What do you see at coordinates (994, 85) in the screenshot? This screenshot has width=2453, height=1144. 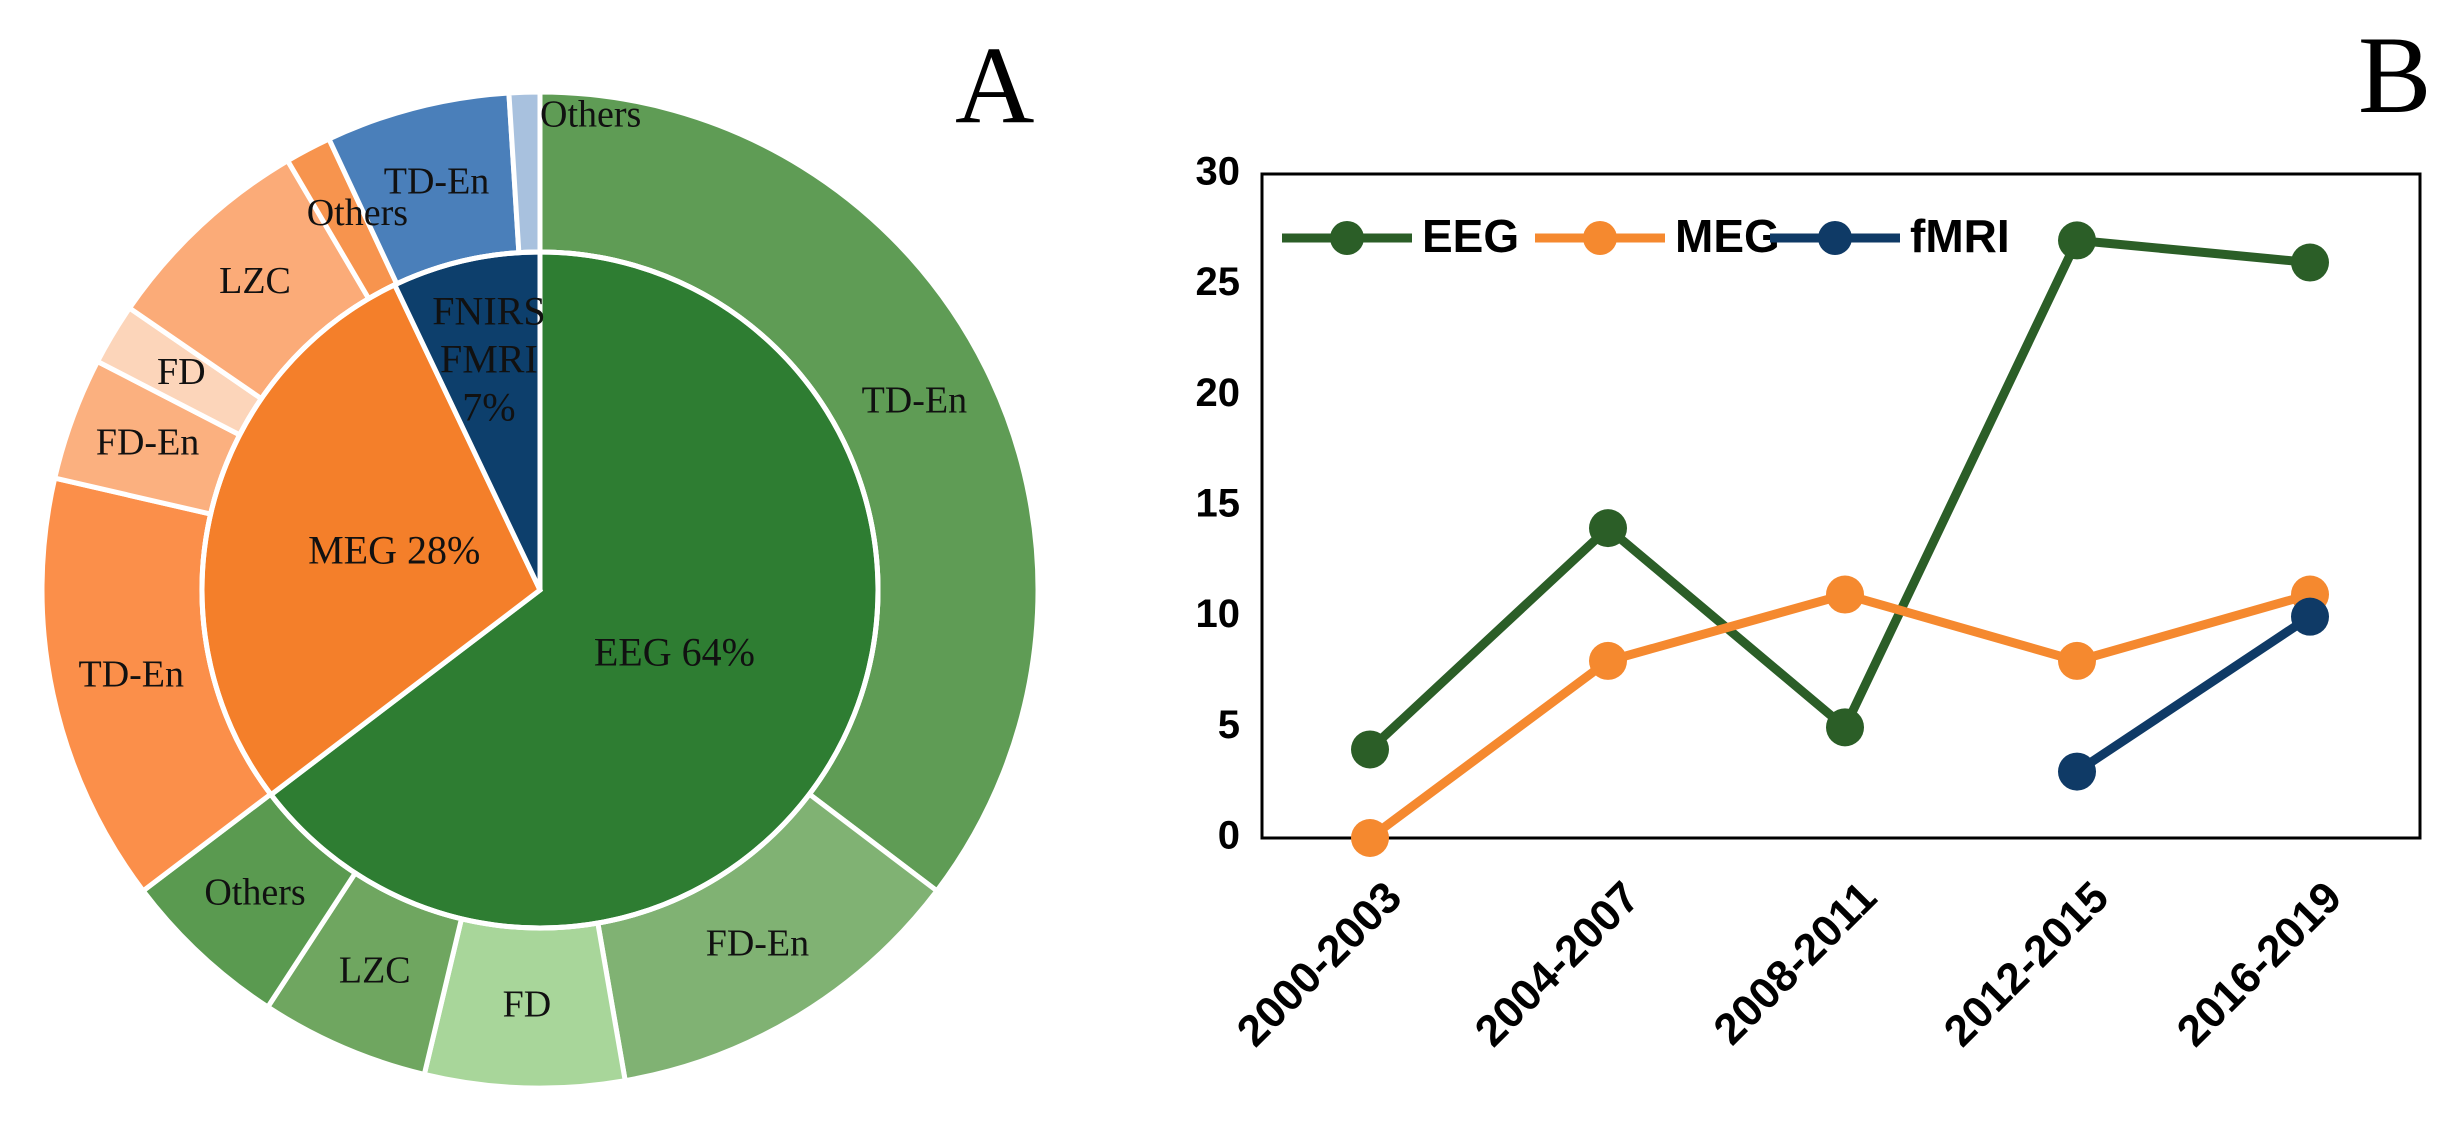 I see `panel-letter-a: A` at bounding box center [994, 85].